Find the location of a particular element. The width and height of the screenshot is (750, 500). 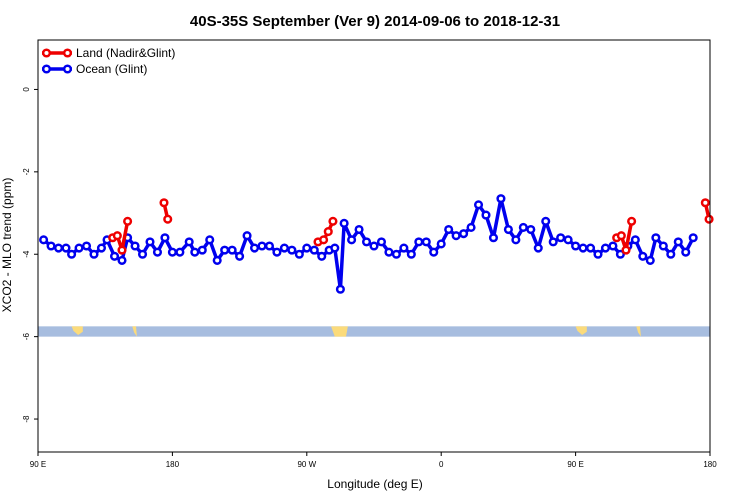

ocean-band is located at coordinates (374, 331).